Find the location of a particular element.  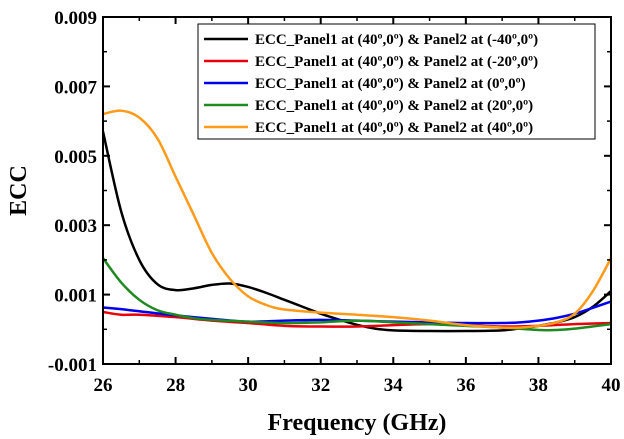

x-tick-label: 30 is located at coordinates (248, 385).